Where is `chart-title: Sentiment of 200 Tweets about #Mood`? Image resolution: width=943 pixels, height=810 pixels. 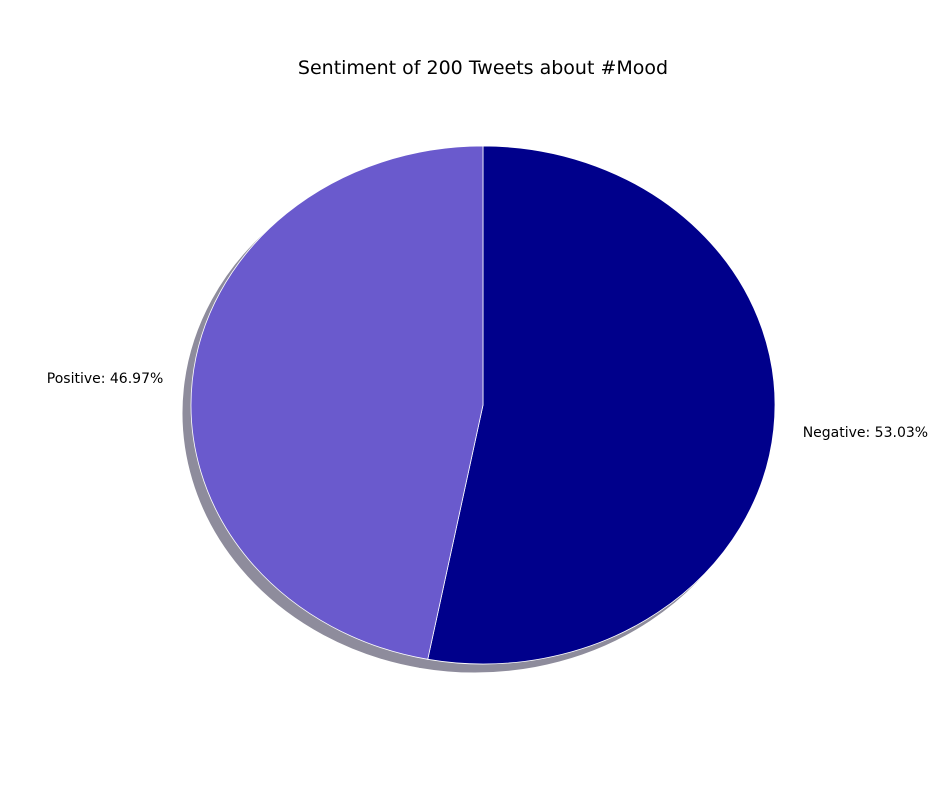
chart-title: Sentiment of 200 Tweets about #Mood is located at coordinates (483, 68).